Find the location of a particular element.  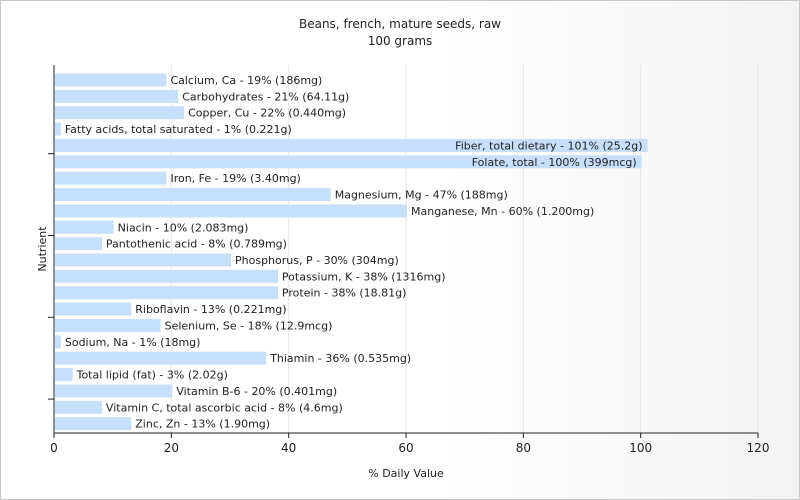

bar-label: Folate, total - 100% (399mcg) is located at coordinates (554, 162).